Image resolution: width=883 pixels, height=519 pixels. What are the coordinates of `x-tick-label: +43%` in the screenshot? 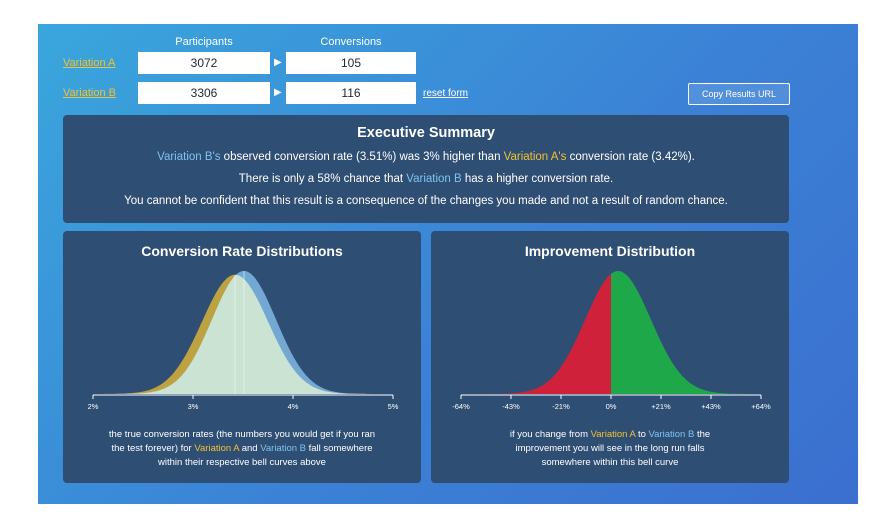 It's located at (711, 406).